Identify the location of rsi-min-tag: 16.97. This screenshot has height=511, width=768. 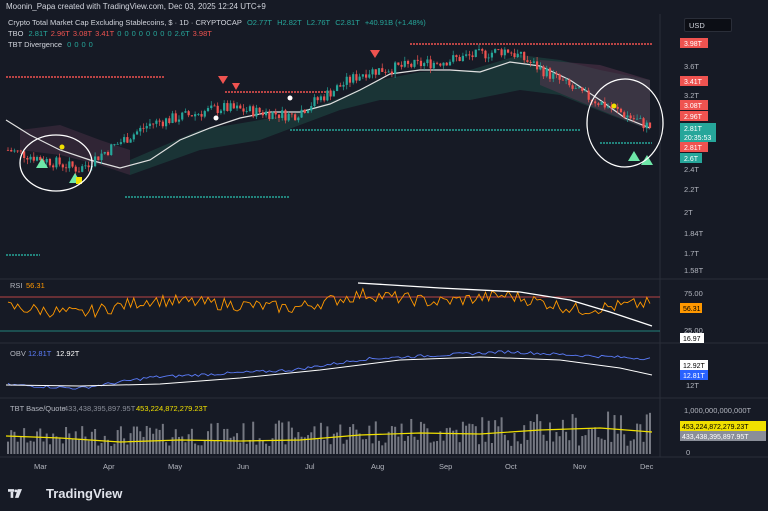
(692, 339).